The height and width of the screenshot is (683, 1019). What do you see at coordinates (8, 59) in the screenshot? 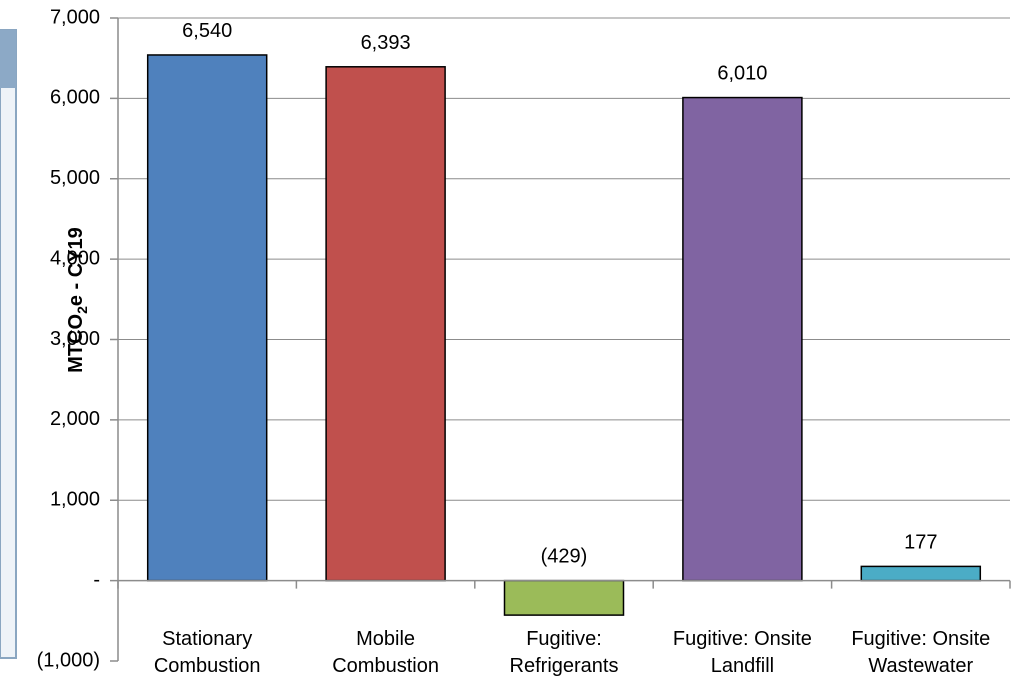
I see `background-panel-header` at bounding box center [8, 59].